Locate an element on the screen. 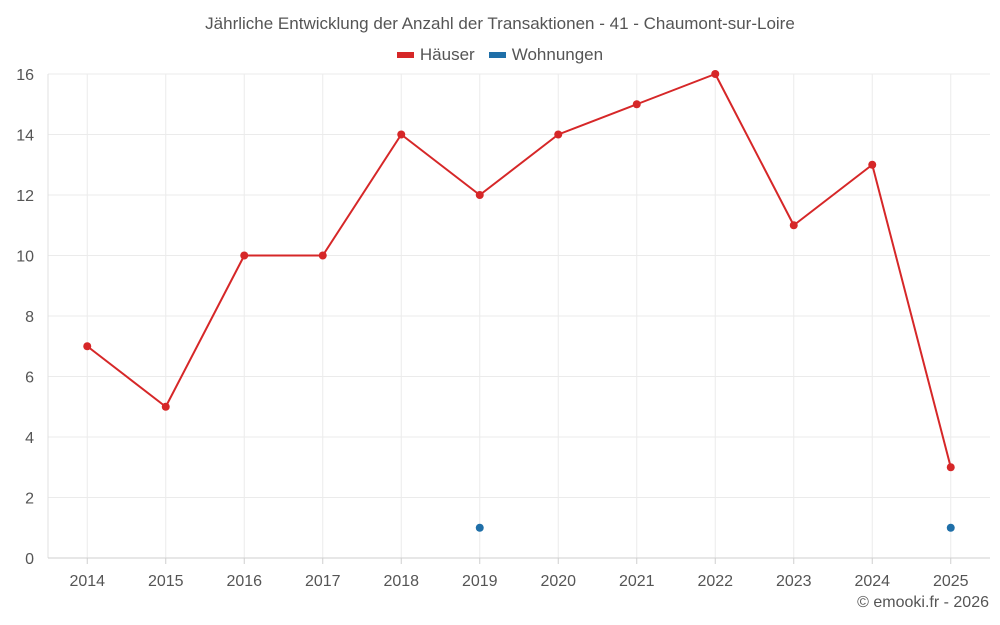  y-tick-label: 4 is located at coordinates (29, 438).